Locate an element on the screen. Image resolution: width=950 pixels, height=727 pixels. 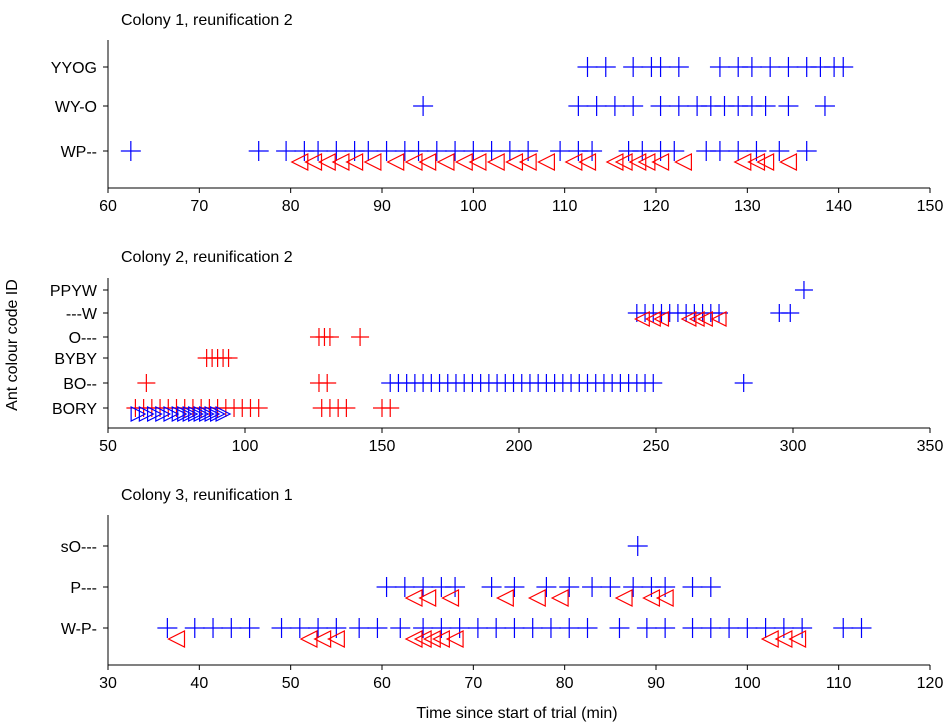
x-tick-label: 350 is located at coordinates (930, 446).